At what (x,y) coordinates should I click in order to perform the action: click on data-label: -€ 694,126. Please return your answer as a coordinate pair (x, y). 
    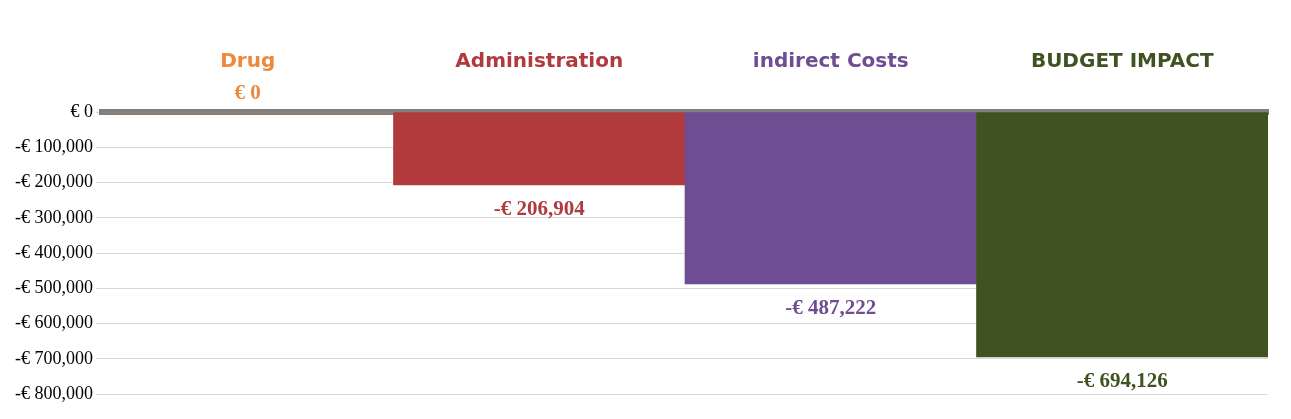
    Looking at the image, I should click on (1122, 379).